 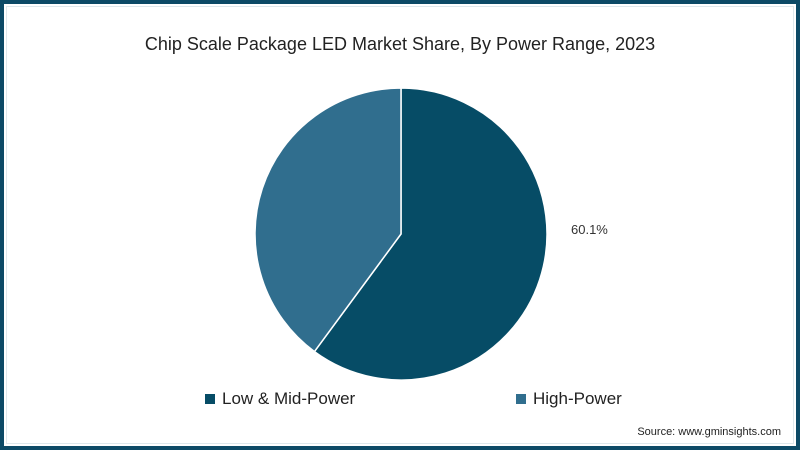 I want to click on legend-item-low-mid-power: Low & Mid-Power, so click(x=280, y=399).